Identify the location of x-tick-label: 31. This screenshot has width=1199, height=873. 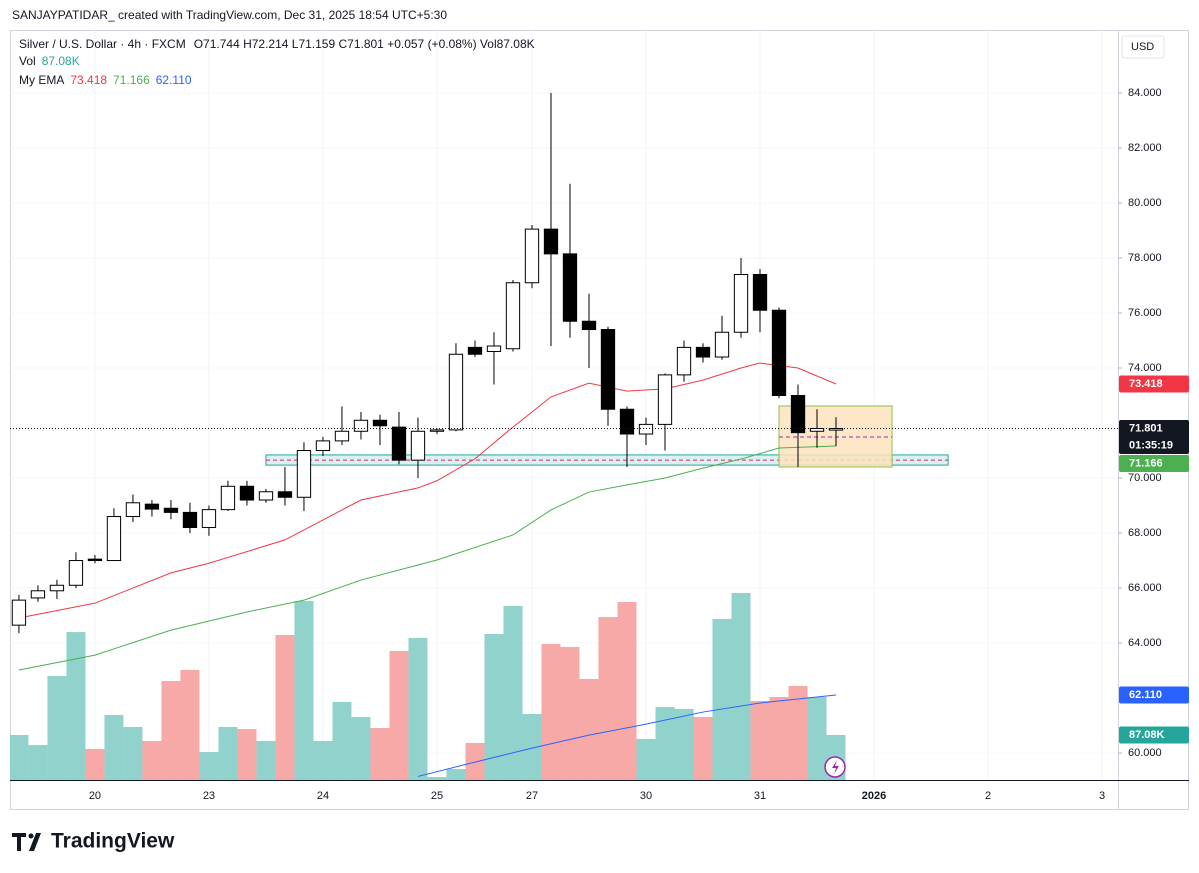
(760, 796).